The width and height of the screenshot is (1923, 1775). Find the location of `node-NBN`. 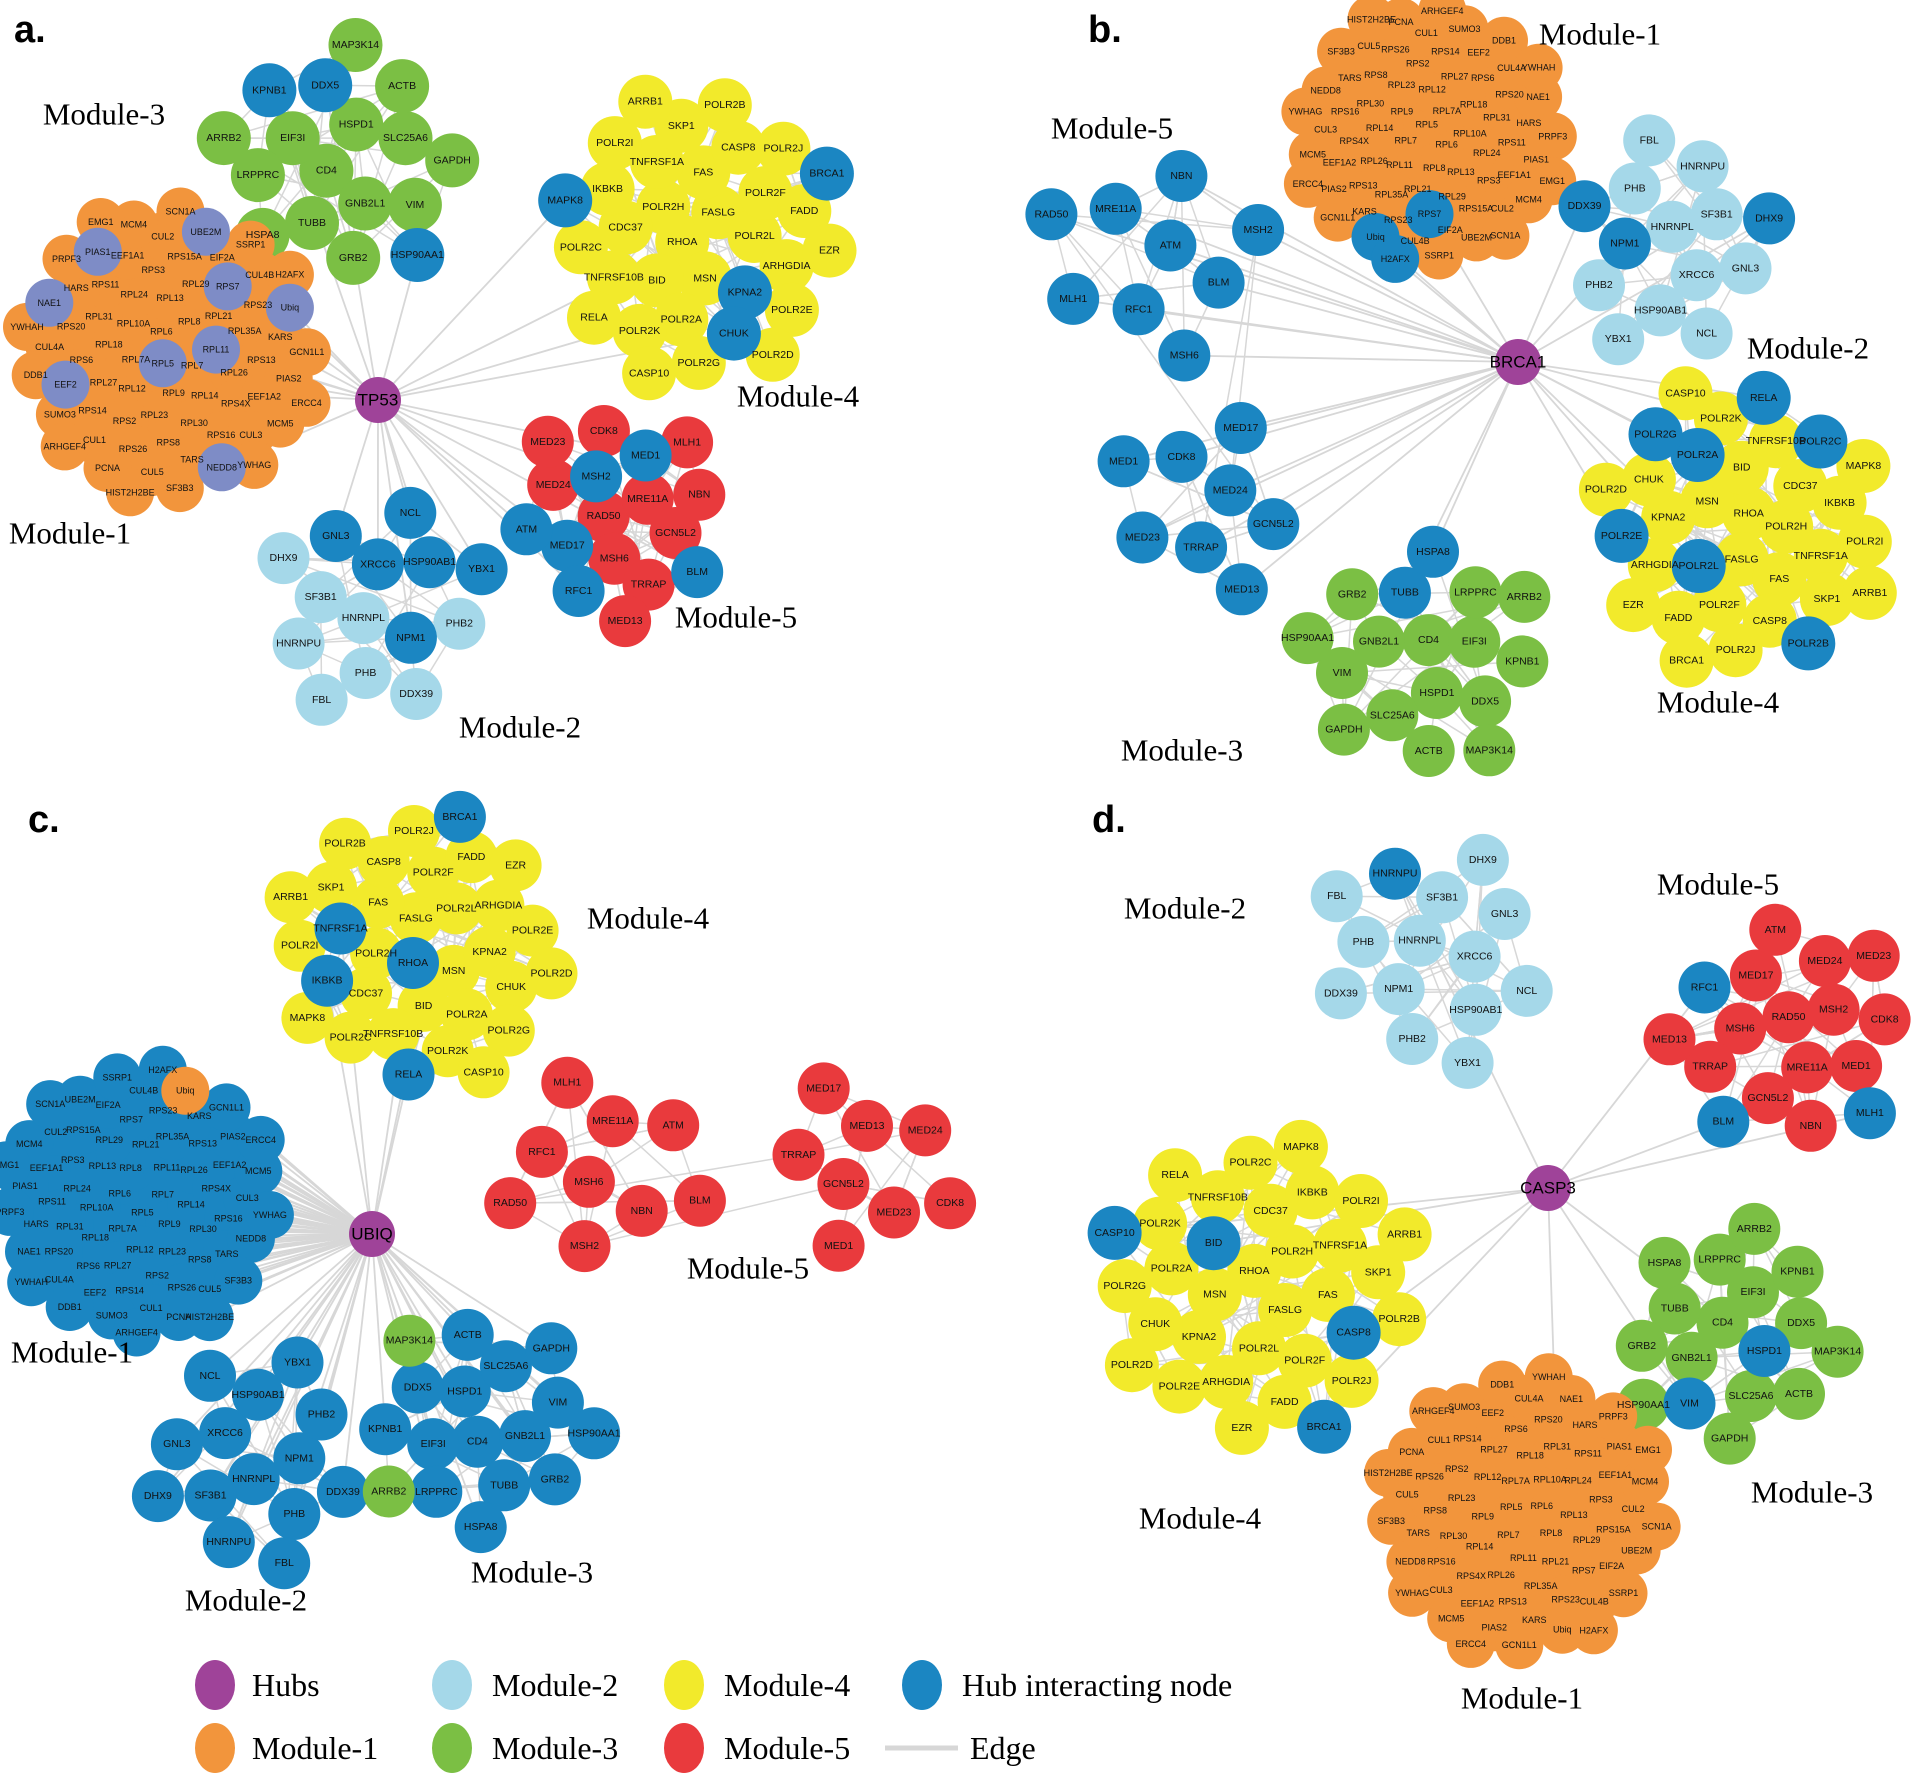

node-NBN is located at coordinates (641, 1210).